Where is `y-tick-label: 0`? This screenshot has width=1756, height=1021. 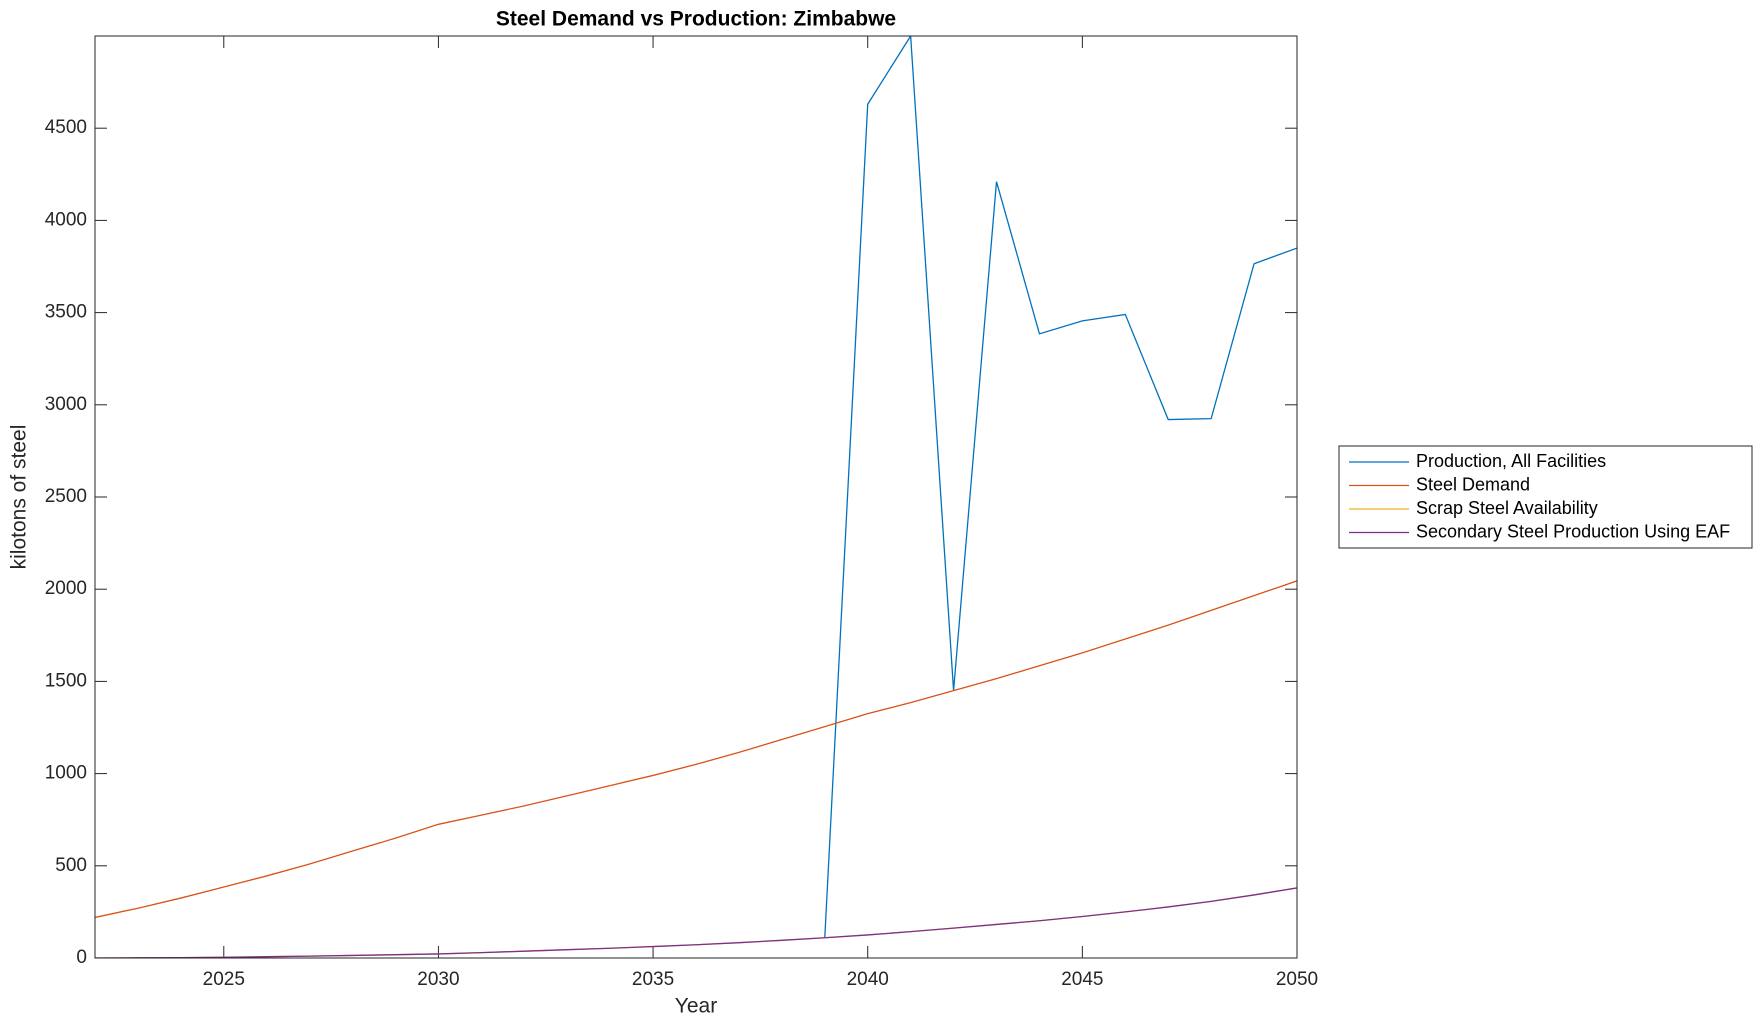
y-tick-label: 0 is located at coordinates (81, 957).